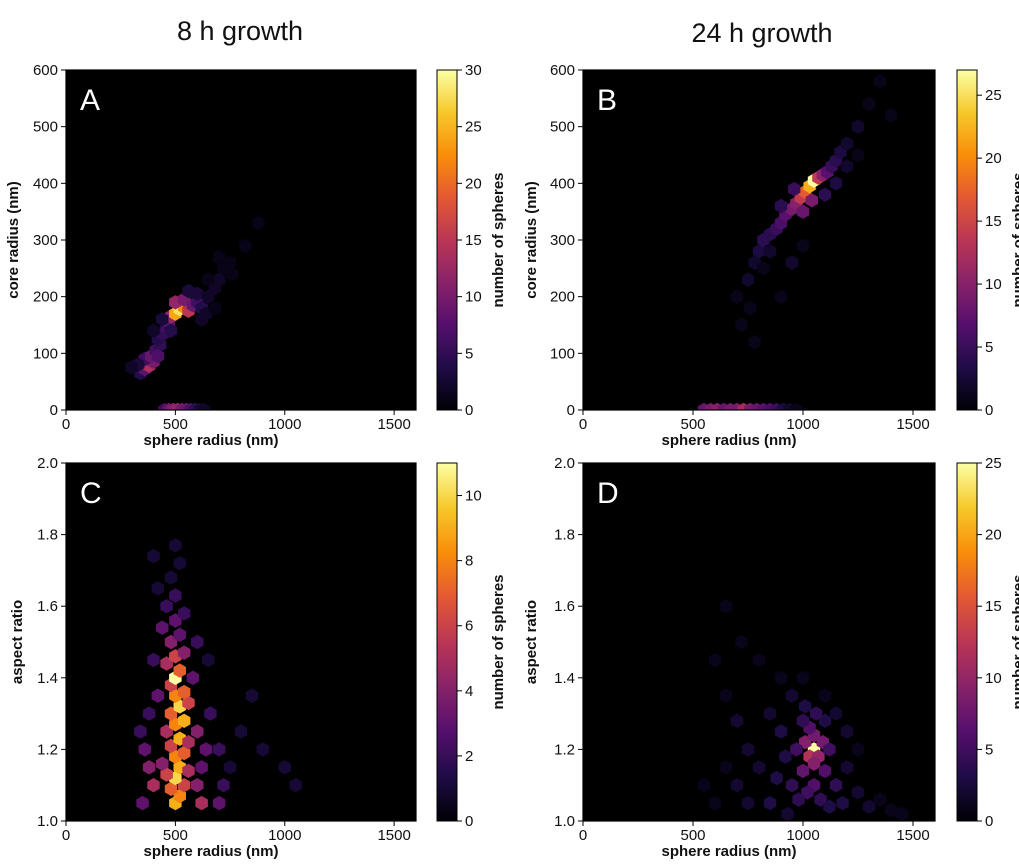 This screenshot has width=1019, height=868. I want to click on colorbar-tick-label: 20, so click(993, 535).